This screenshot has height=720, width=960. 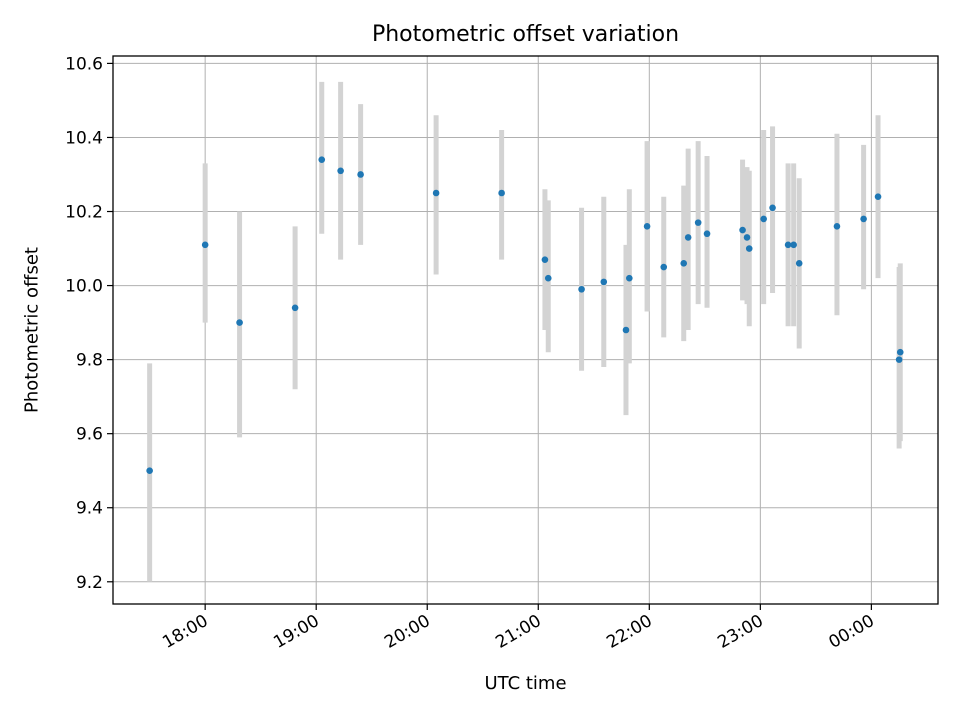 What do you see at coordinates (84, 287) in the screenshot?
I see `y-tick-label: 10.0` at bounding box center [84, 287].